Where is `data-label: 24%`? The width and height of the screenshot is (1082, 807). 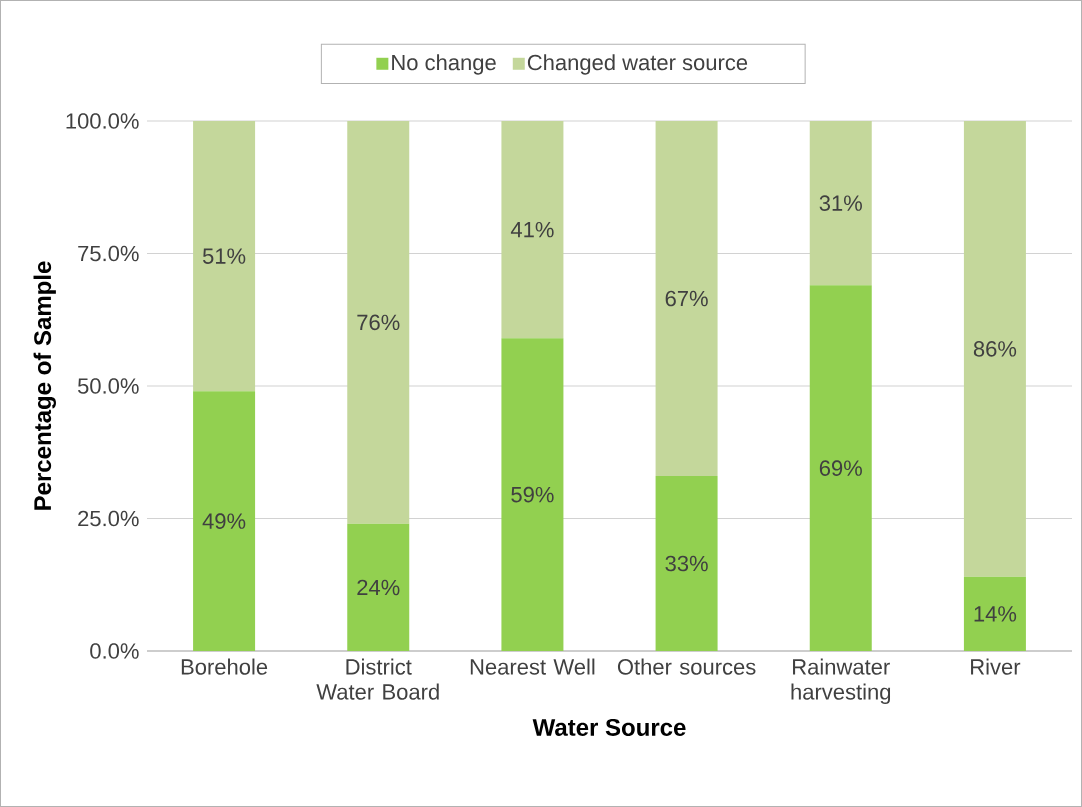 data-label: 24% is located at coordinates (378, 587).